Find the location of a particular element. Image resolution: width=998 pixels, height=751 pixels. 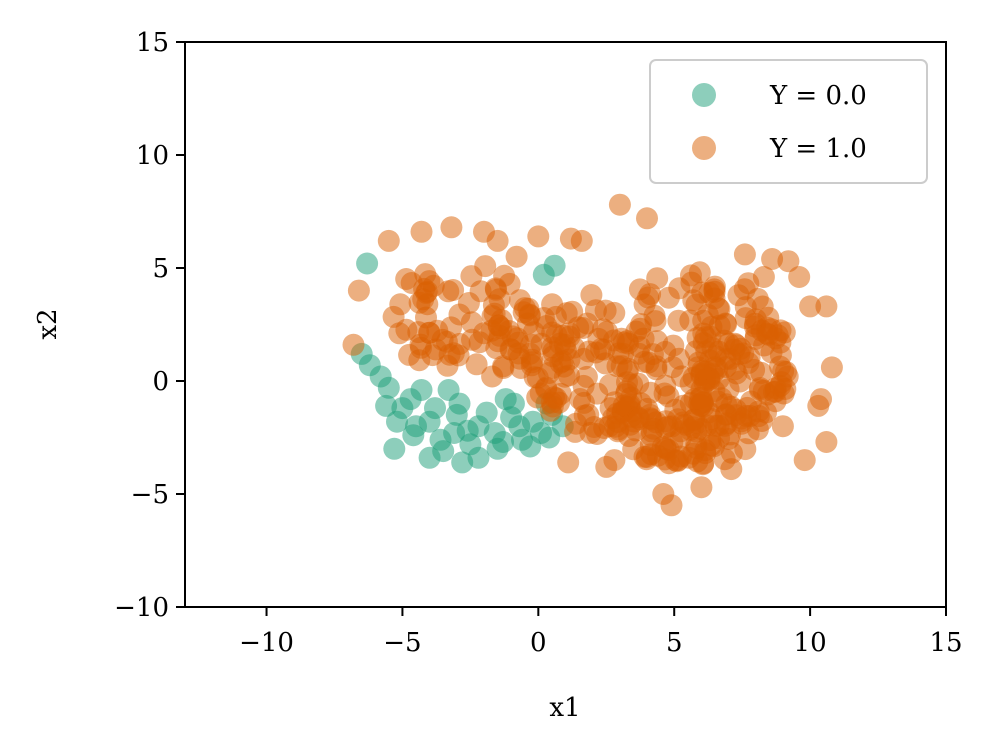

legend-marker-y0 is located at coordinates (704, 95).